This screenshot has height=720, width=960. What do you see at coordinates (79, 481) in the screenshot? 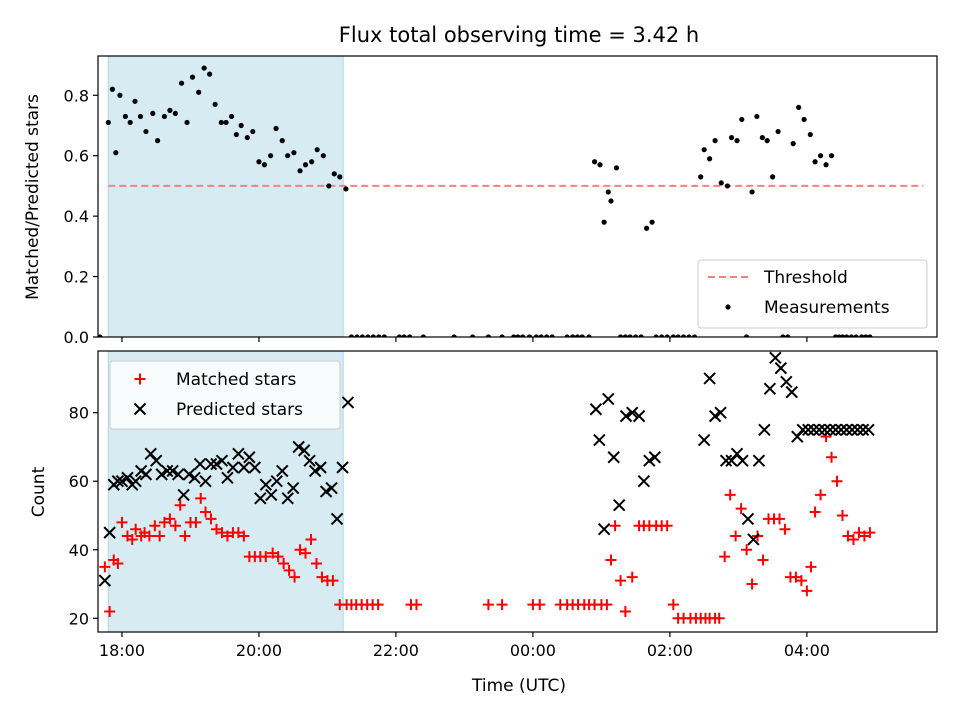
I see `y-tick-label: 60` at bounding box center [79, 481].